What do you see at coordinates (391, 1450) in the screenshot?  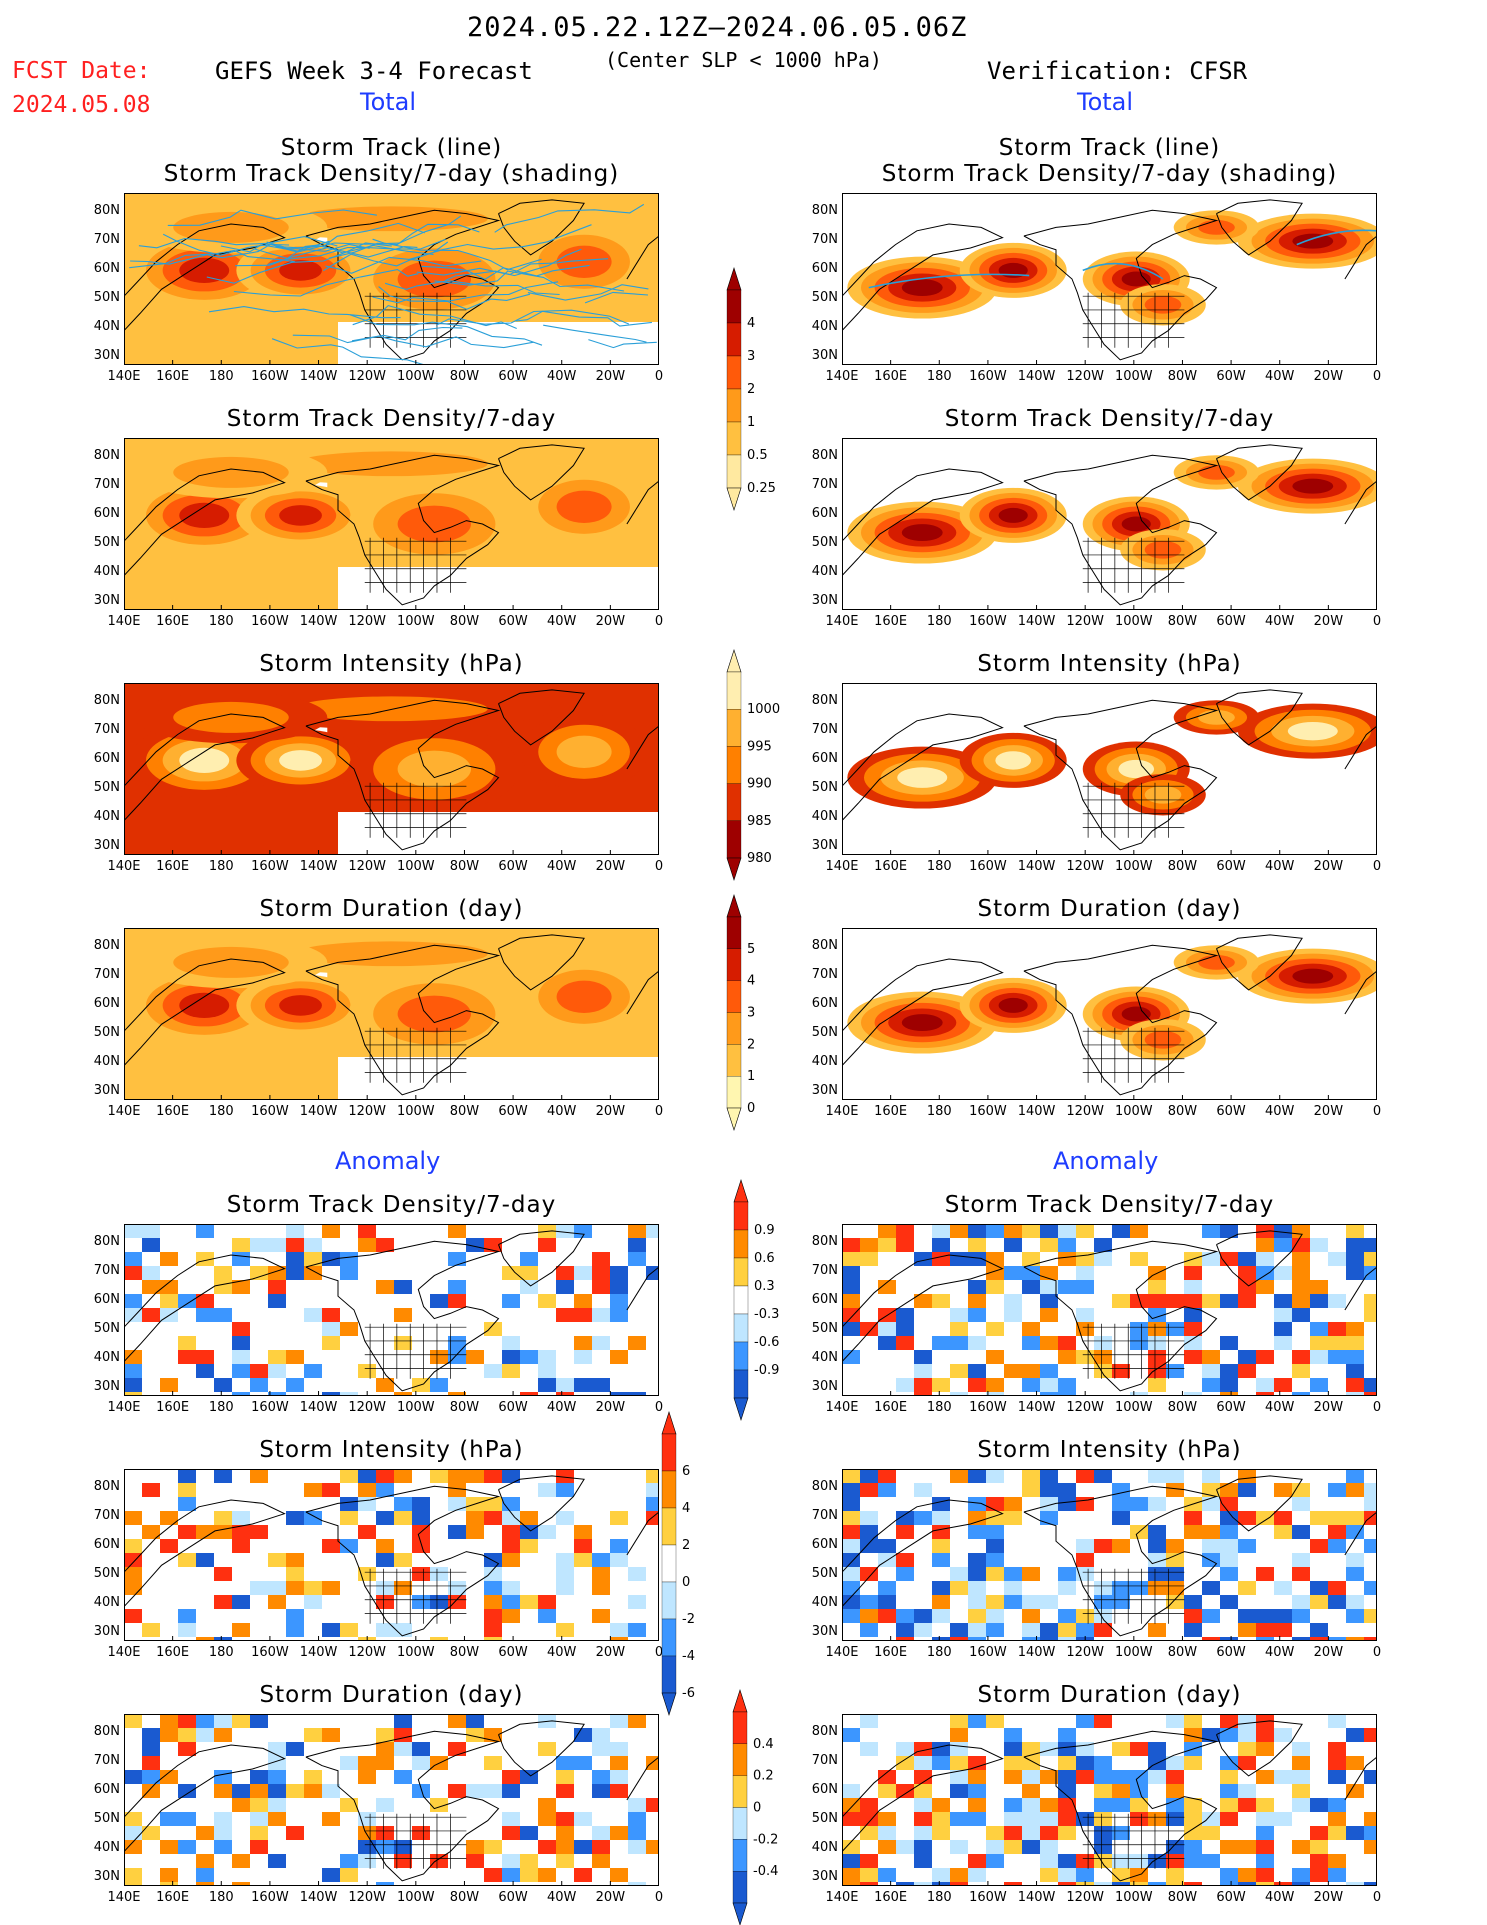 I see `panel-title-intensity: Storm Intensity (hPa)` at bounding box center [391, 1450].